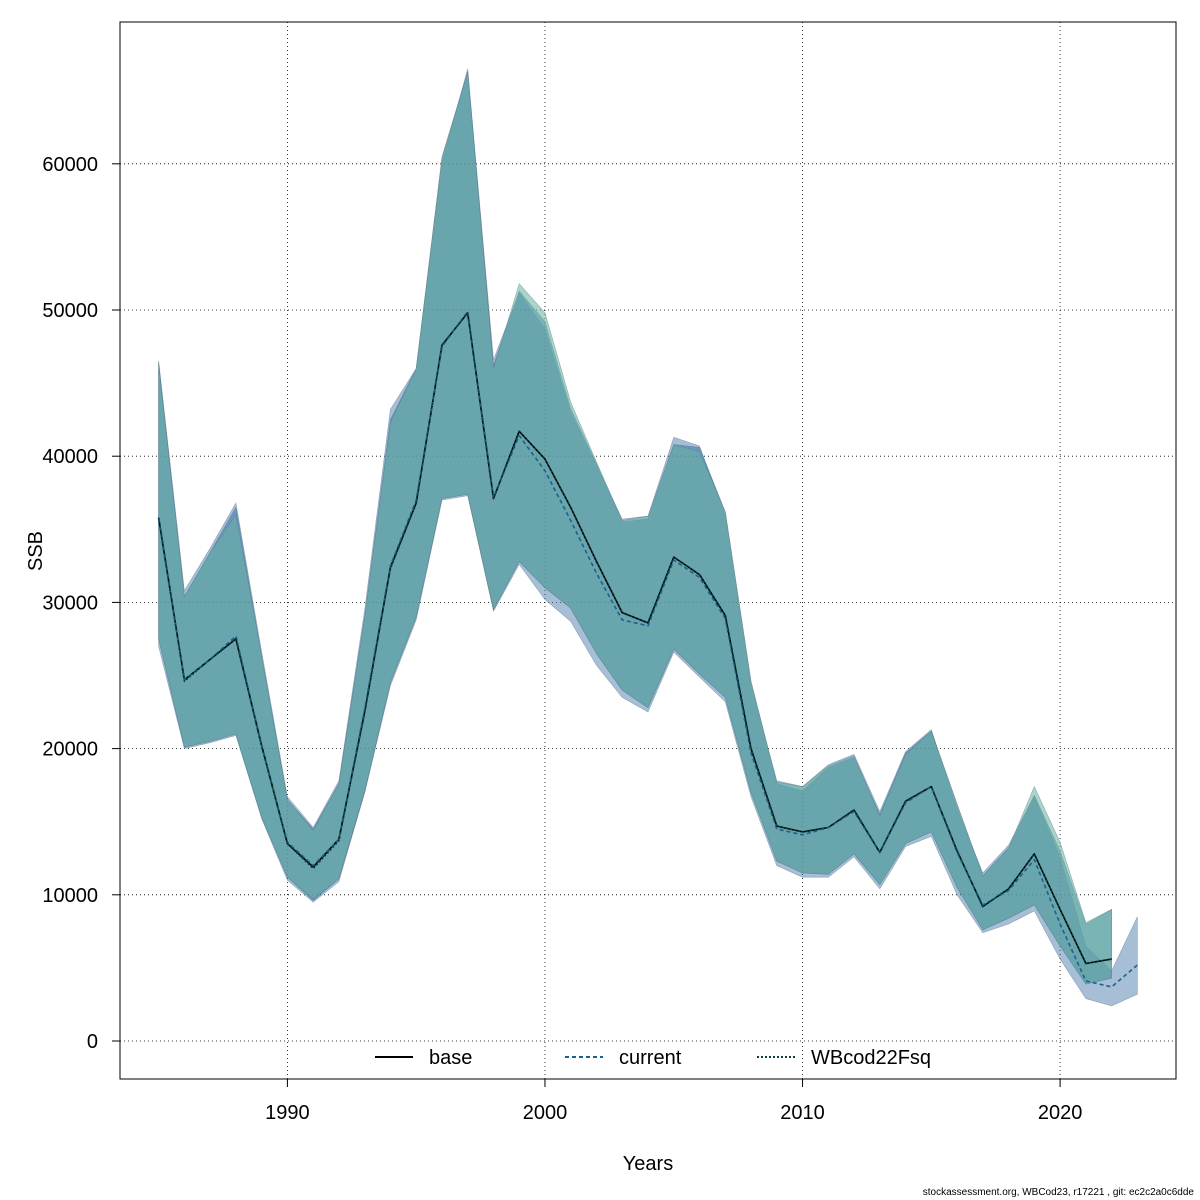  I want to click on legend: base current WBcod22Fsq, so click(653, 1058).